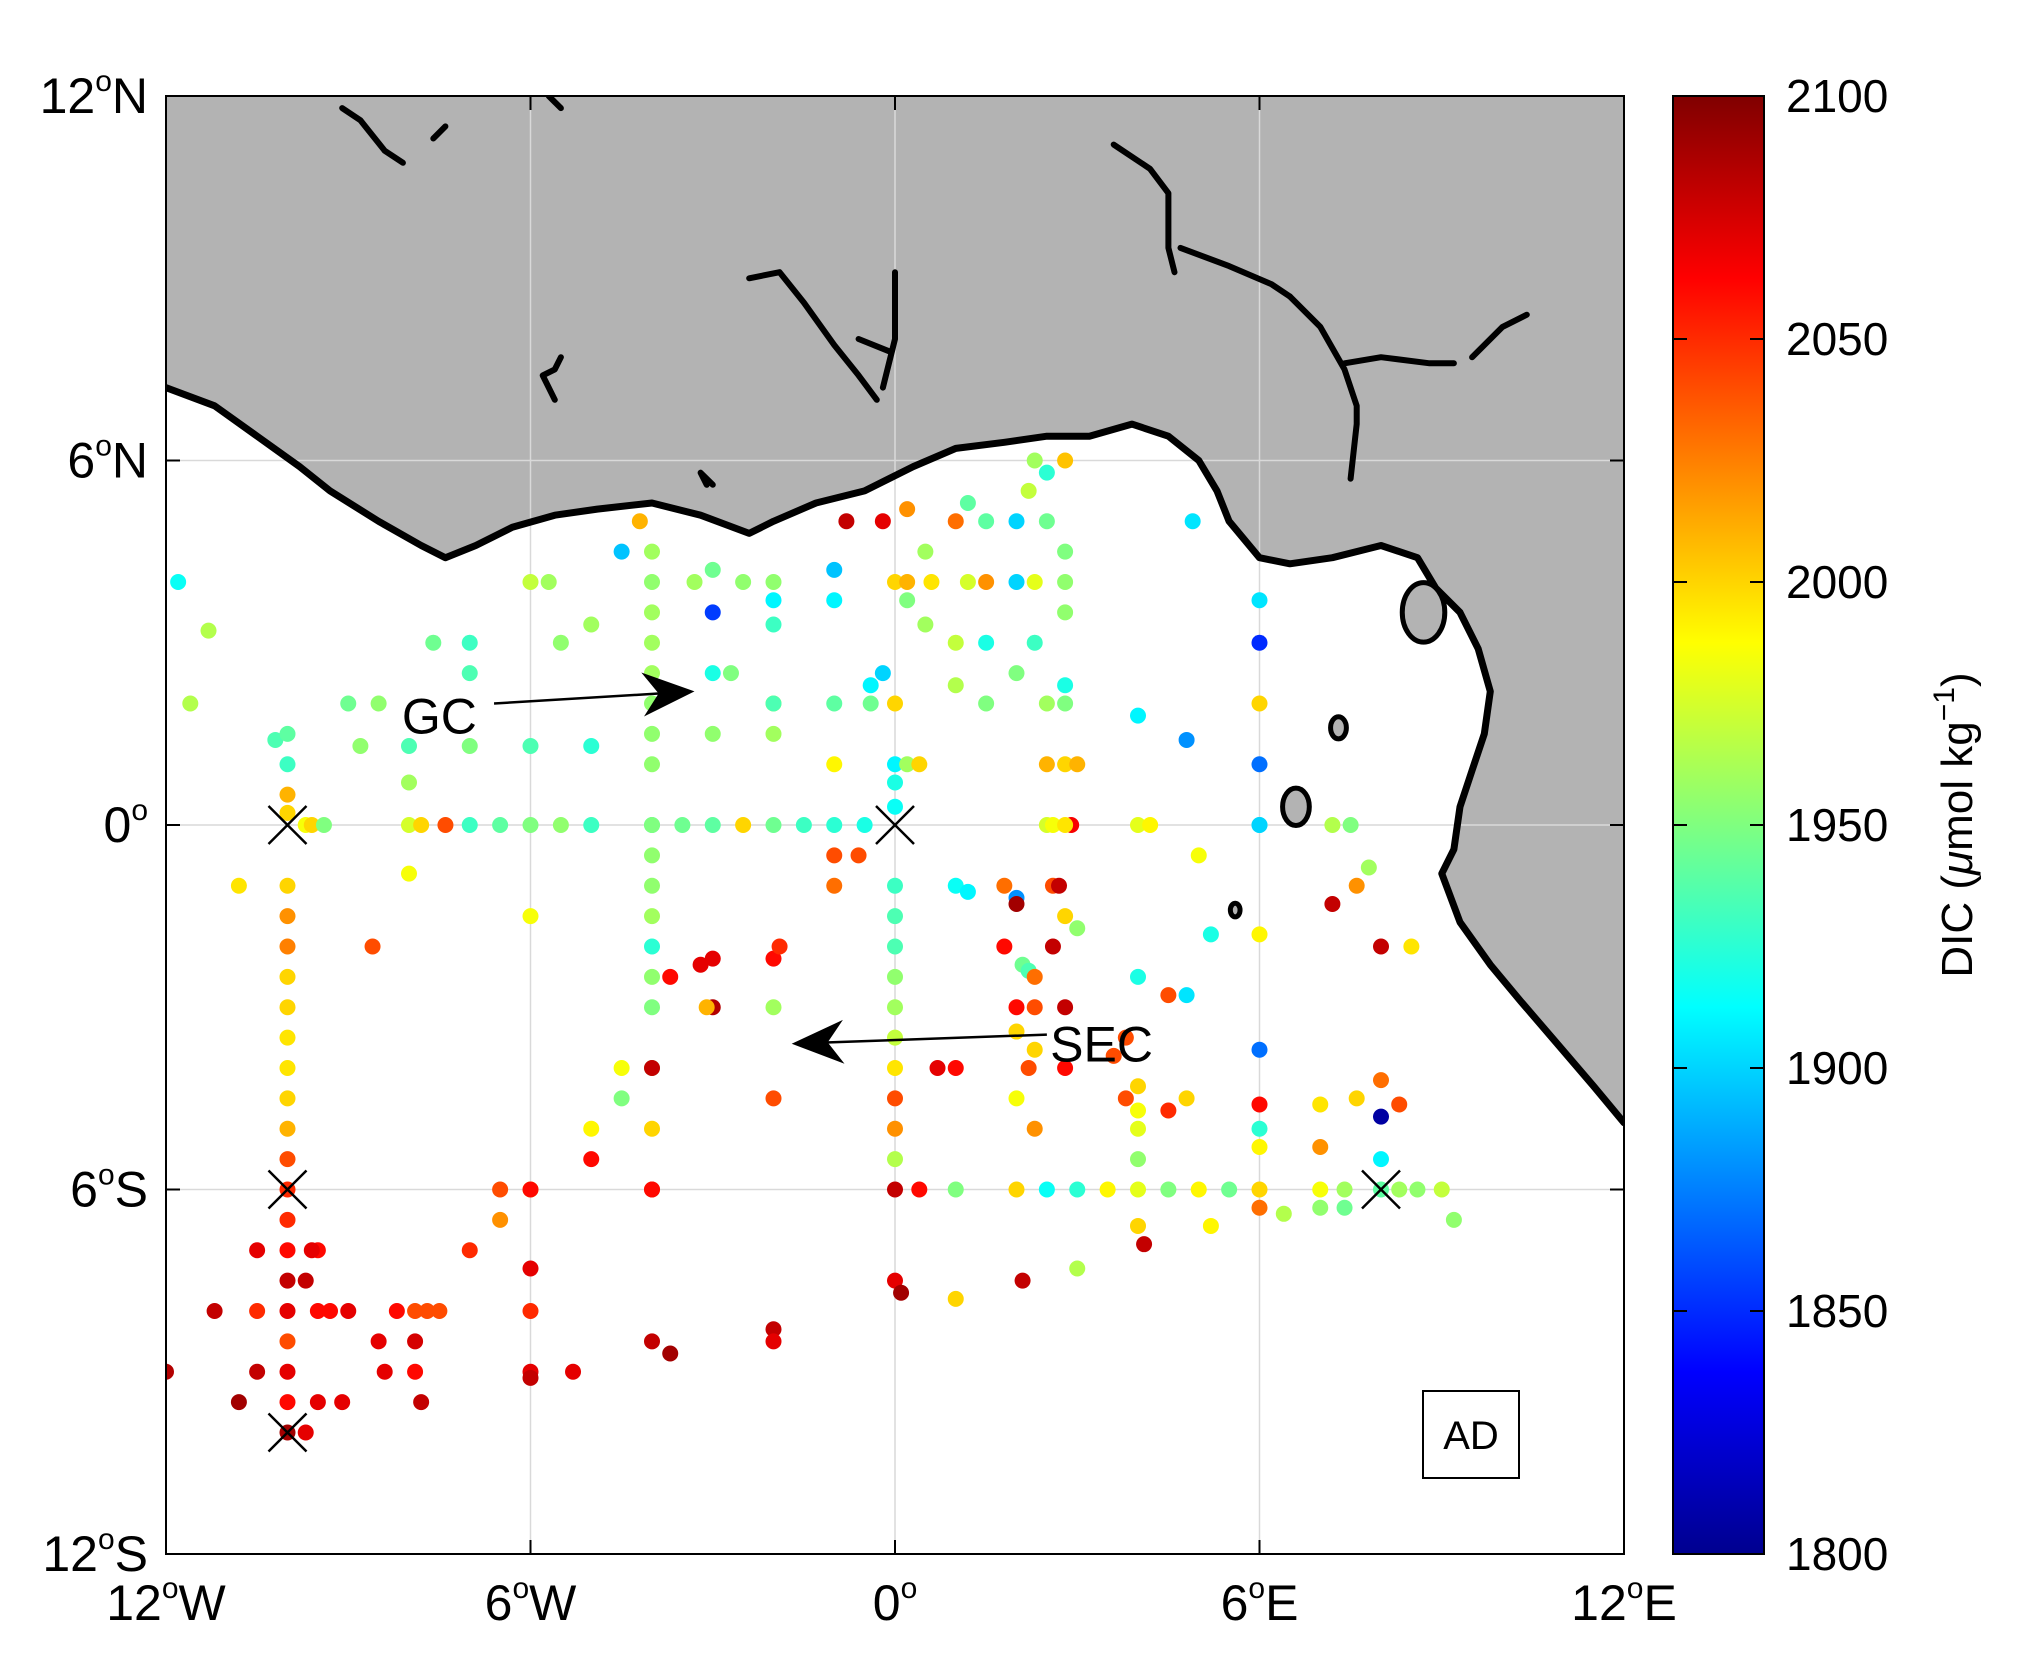  I want to click on y-tick-label: 6oS, so click(109, 1188).